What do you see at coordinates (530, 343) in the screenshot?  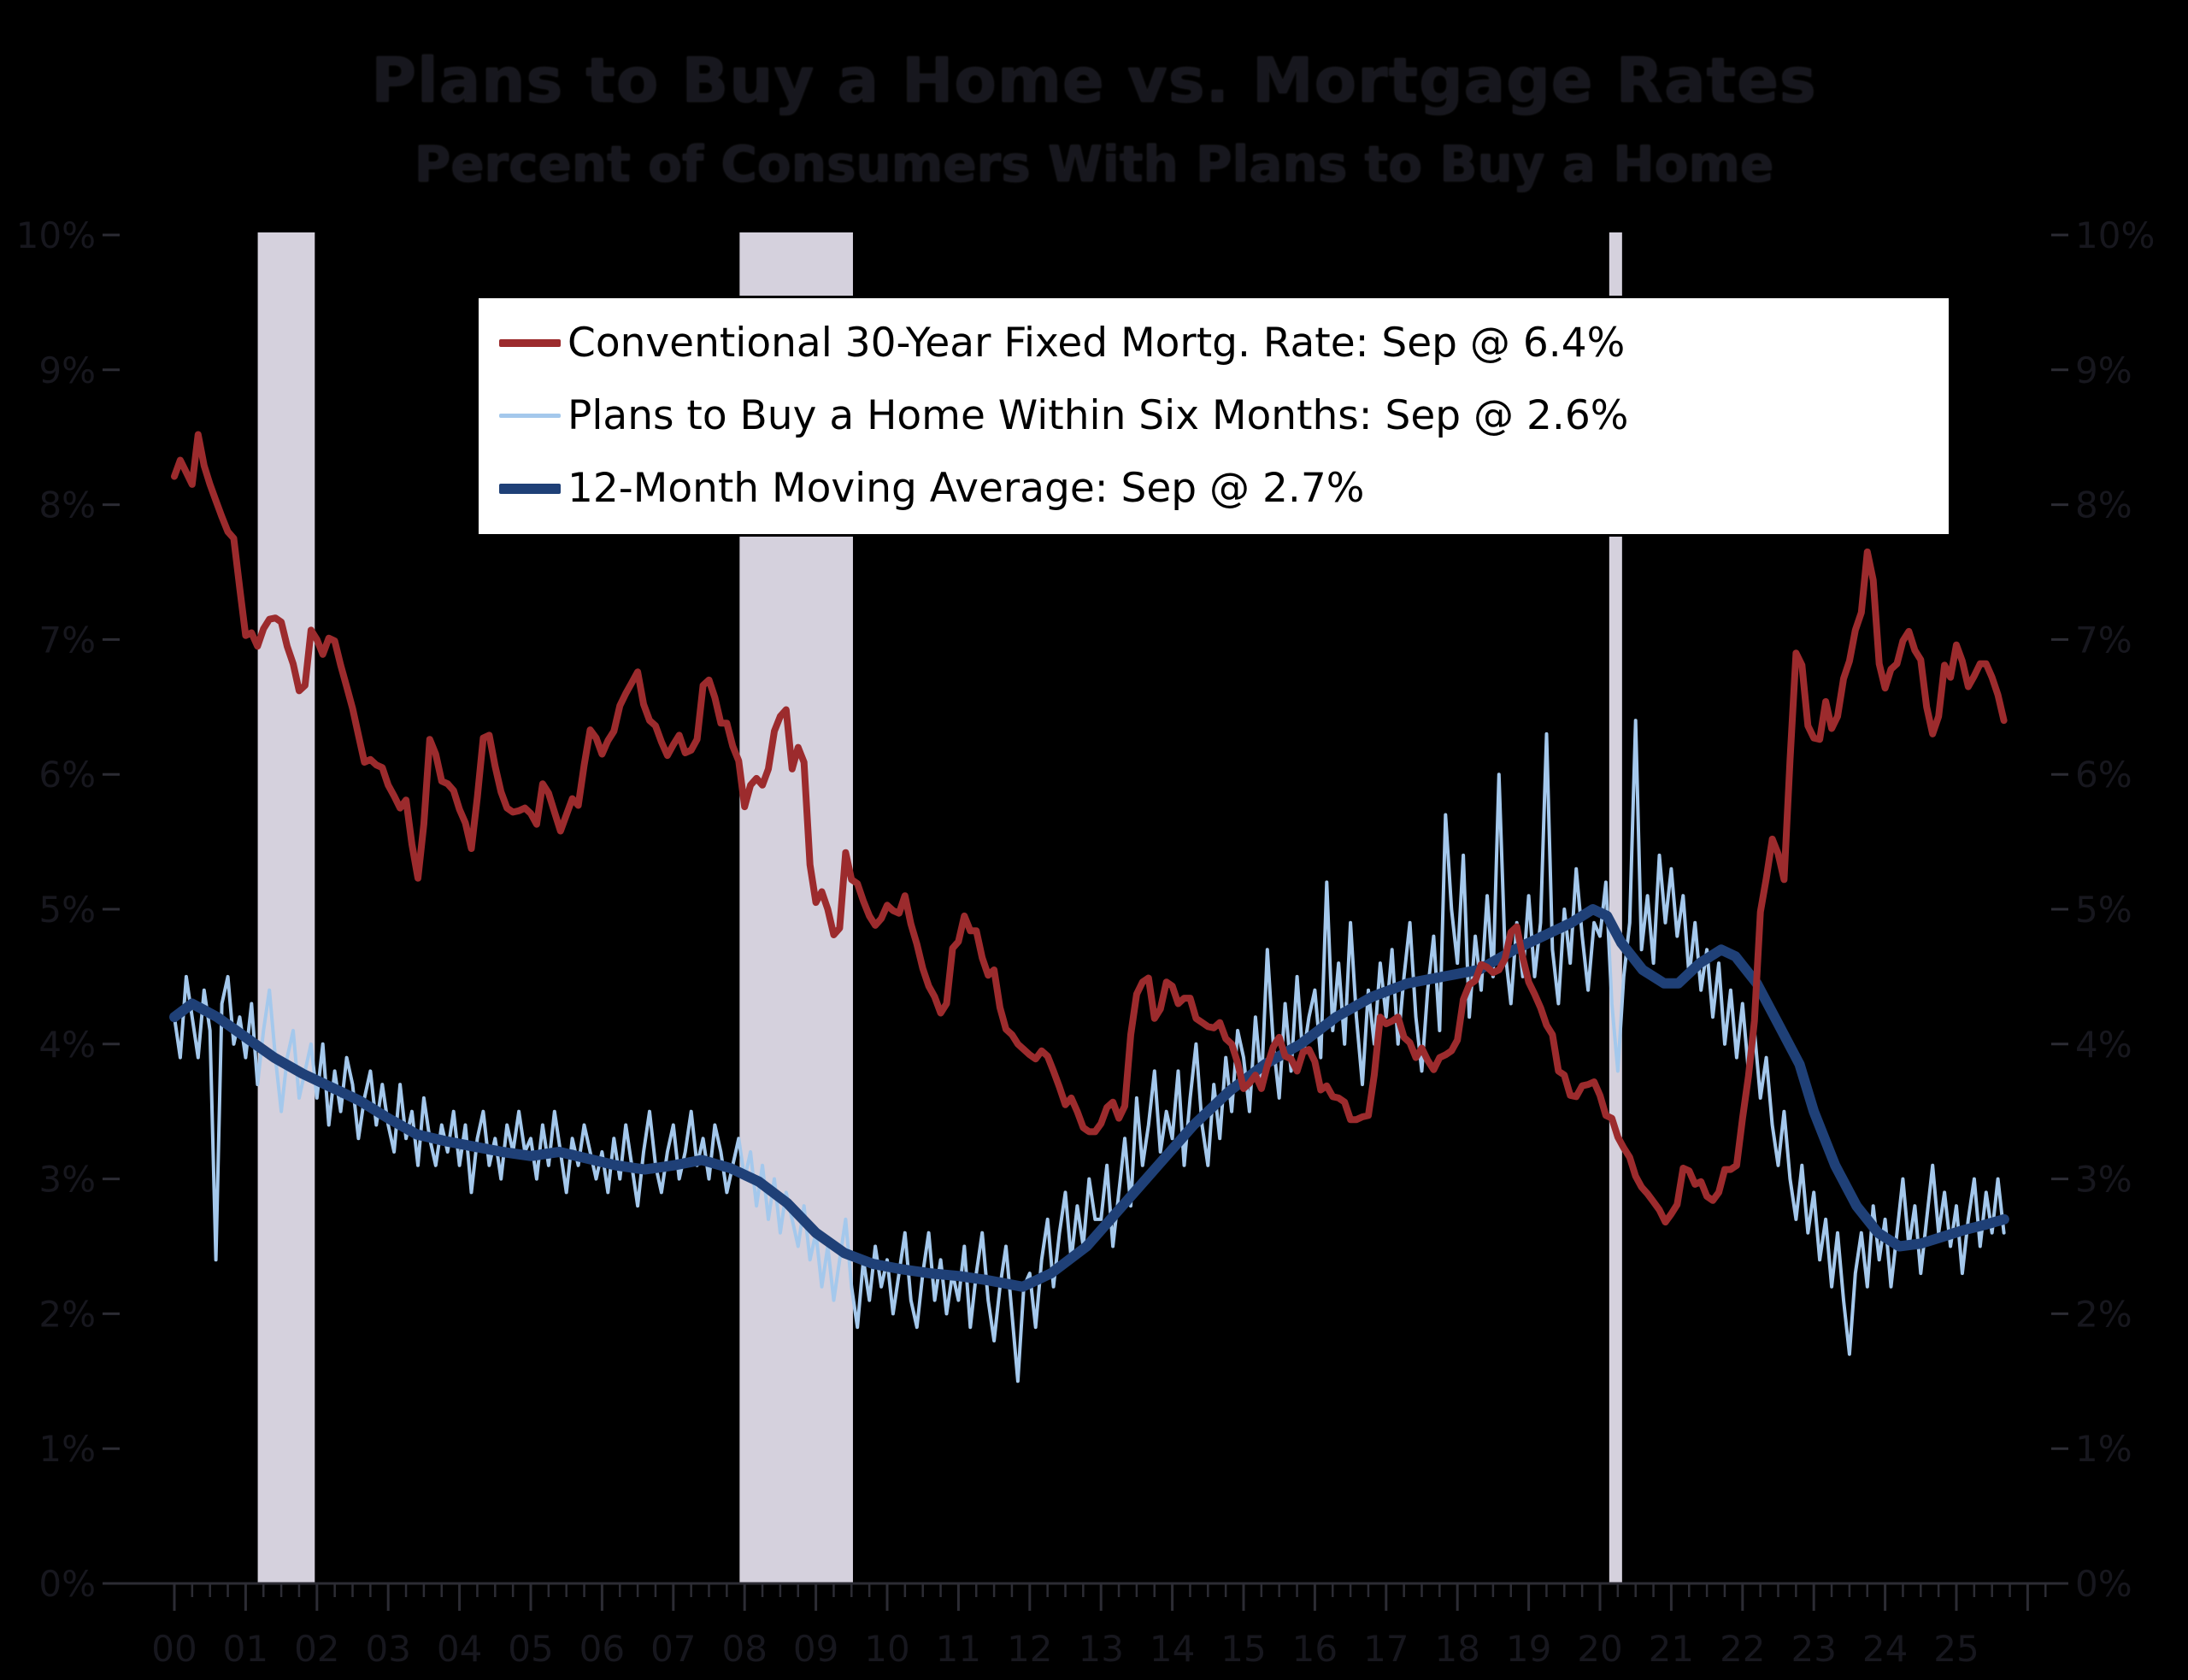 I see `legend-swatch-mortgage-rate` at bounding box center [530, 343].